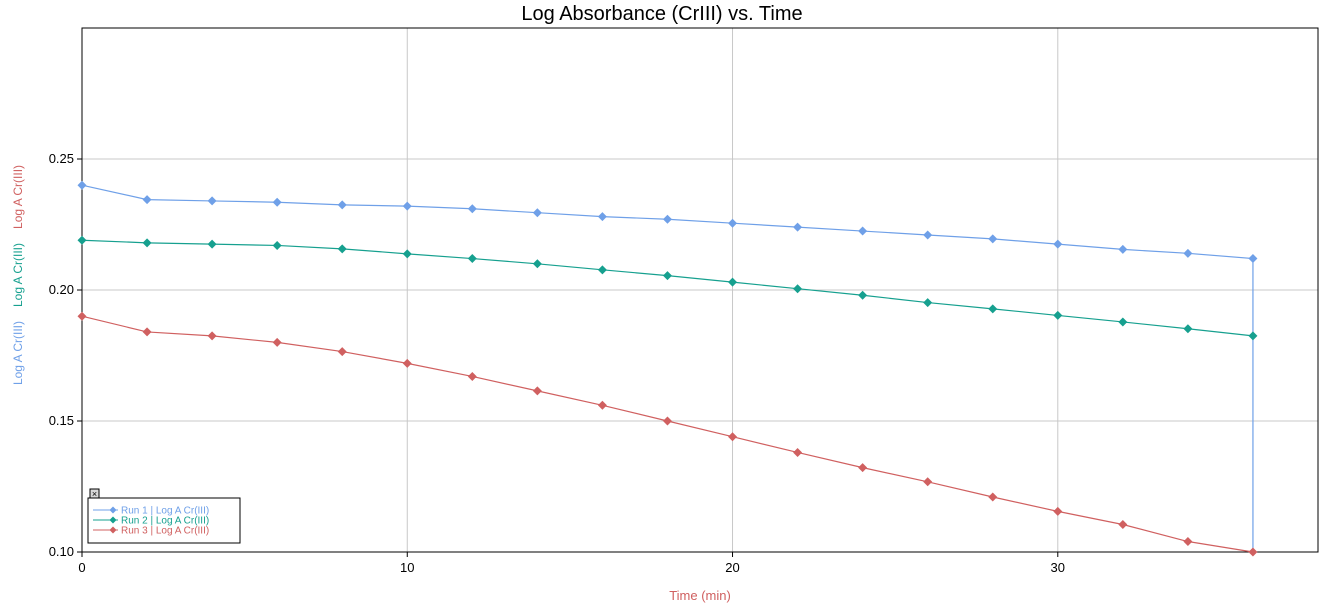 The height and width of the screenshot is (603, 1324). I want to click on legend-label: Run 3 | Log A Cr(III), so click(165, 531).